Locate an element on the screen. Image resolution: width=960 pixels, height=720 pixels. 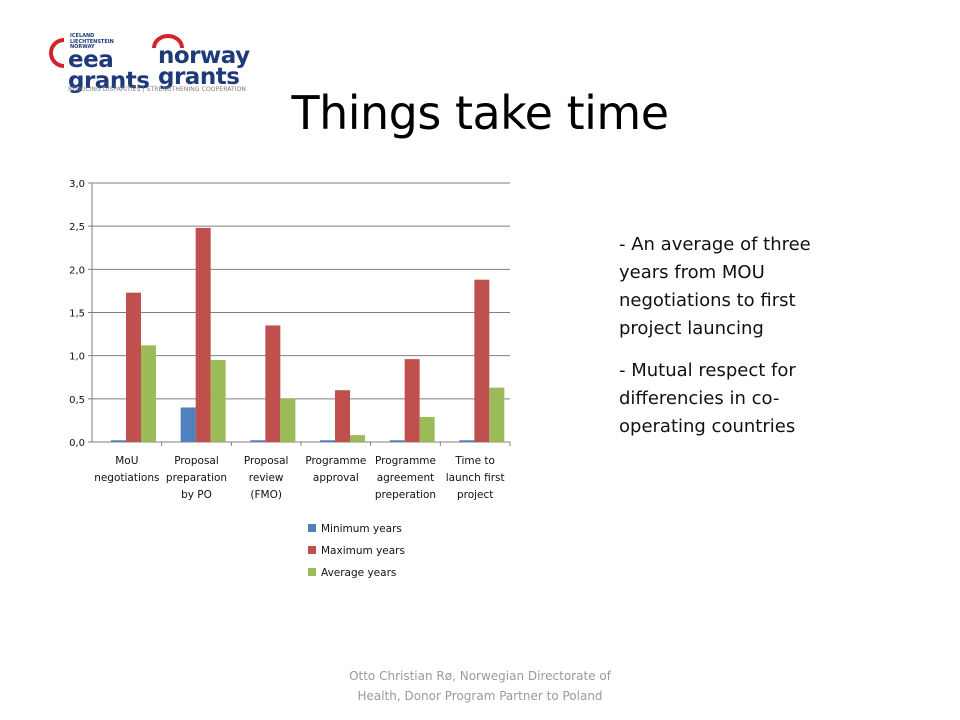
norway-grants-wordmark: norway grants is located at coordinates (204, 66).